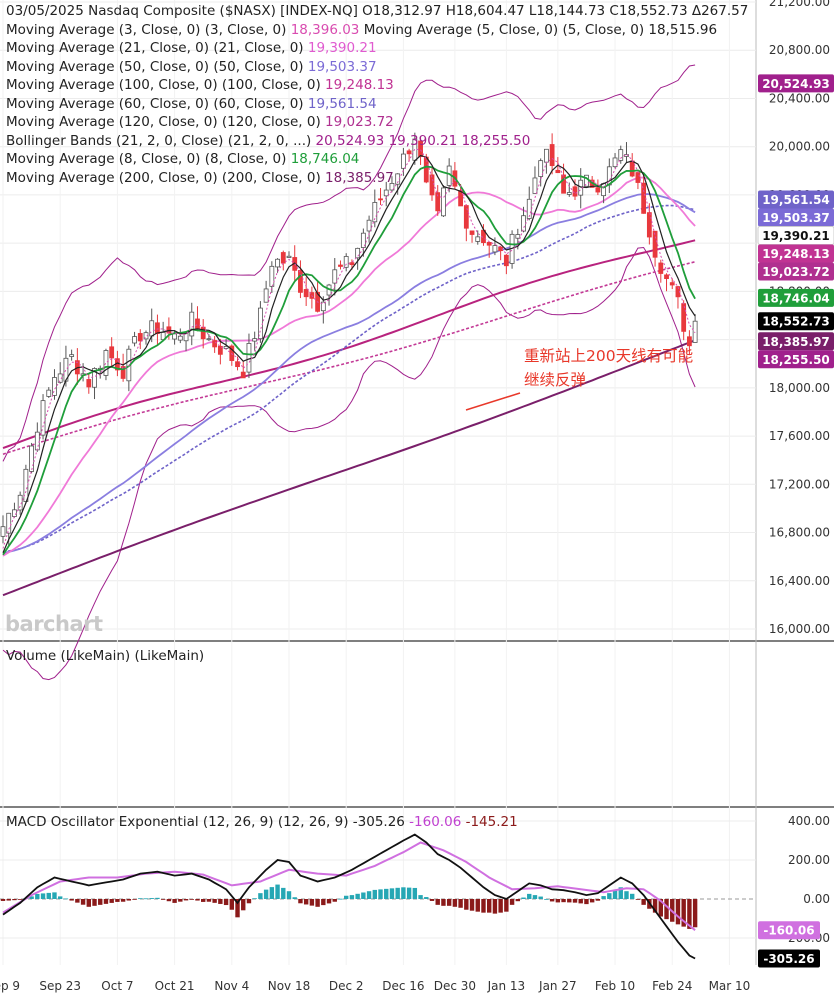 This screenshot has width=834, height=1000. What do you see at coordinates (346, 986) in the screenshot?
I see `x-tick-label: Dec 2` at bounding box center [346, 986].